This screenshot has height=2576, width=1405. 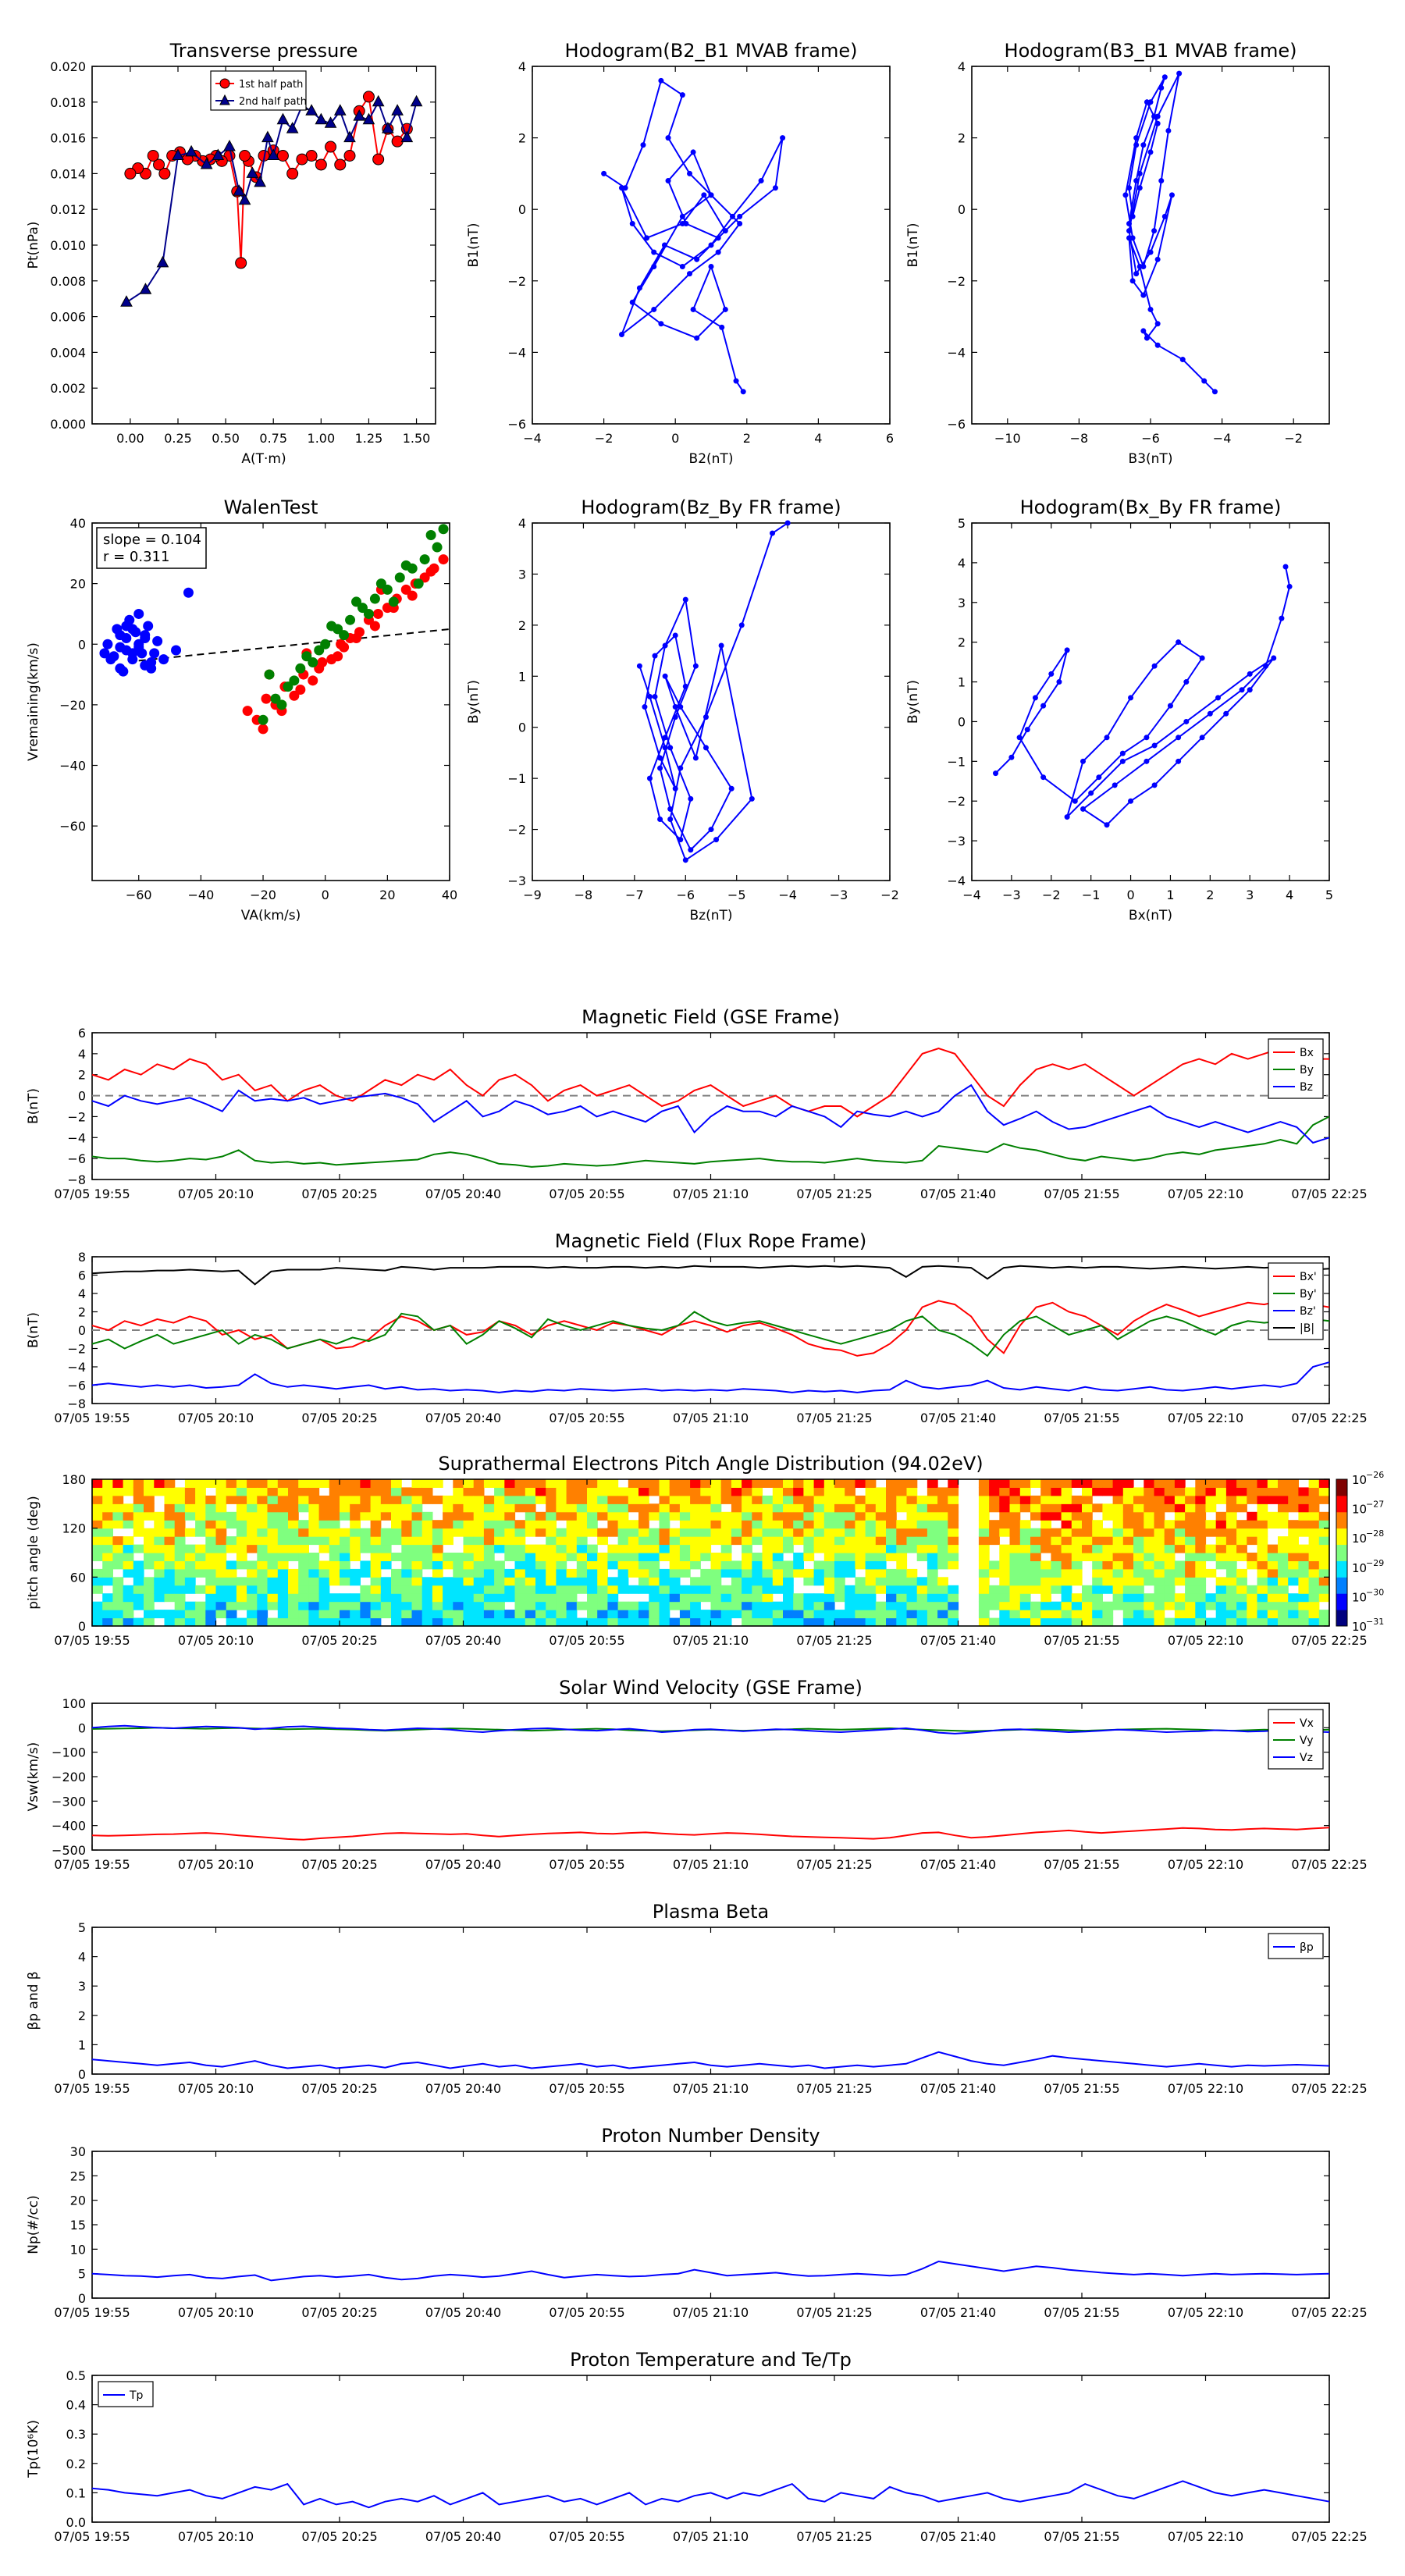 What do you see at coordinates (586, 1418) in the screenshot?
I see `x-tick-label: 07/05 20:55` at bounding box center [586, 1418].